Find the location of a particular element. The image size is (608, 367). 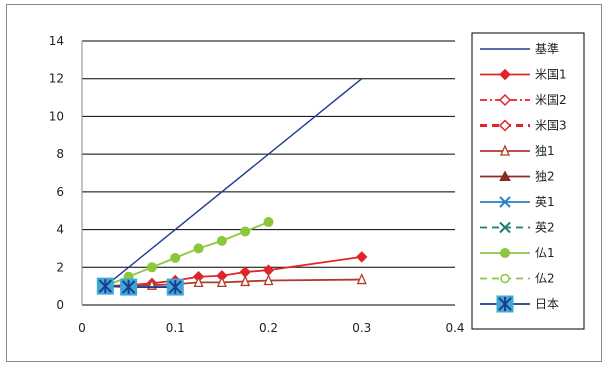

legend-box is located at coordinates (528, 181).